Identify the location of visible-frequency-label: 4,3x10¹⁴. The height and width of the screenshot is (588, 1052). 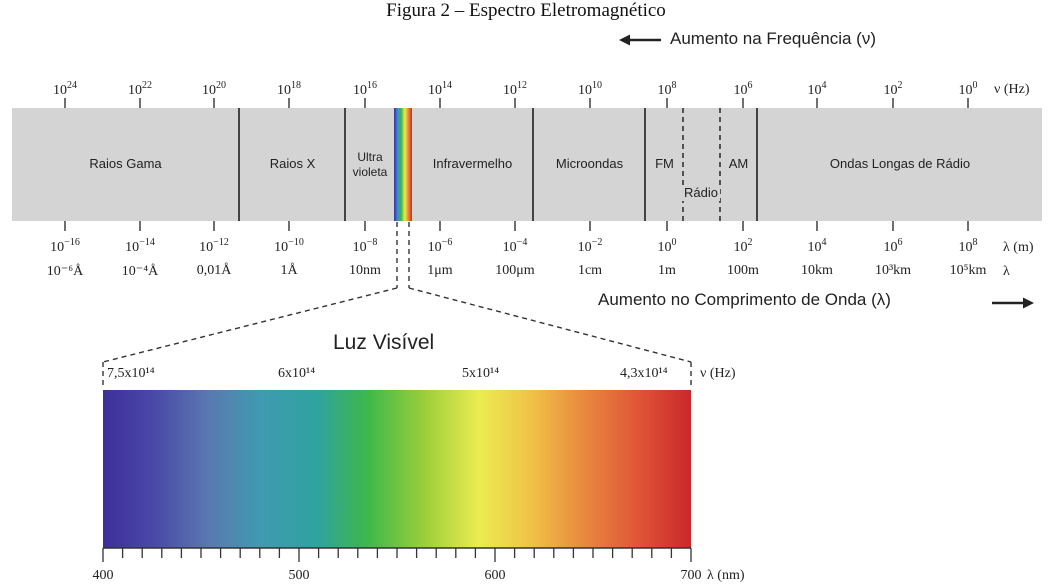
(644, 373).